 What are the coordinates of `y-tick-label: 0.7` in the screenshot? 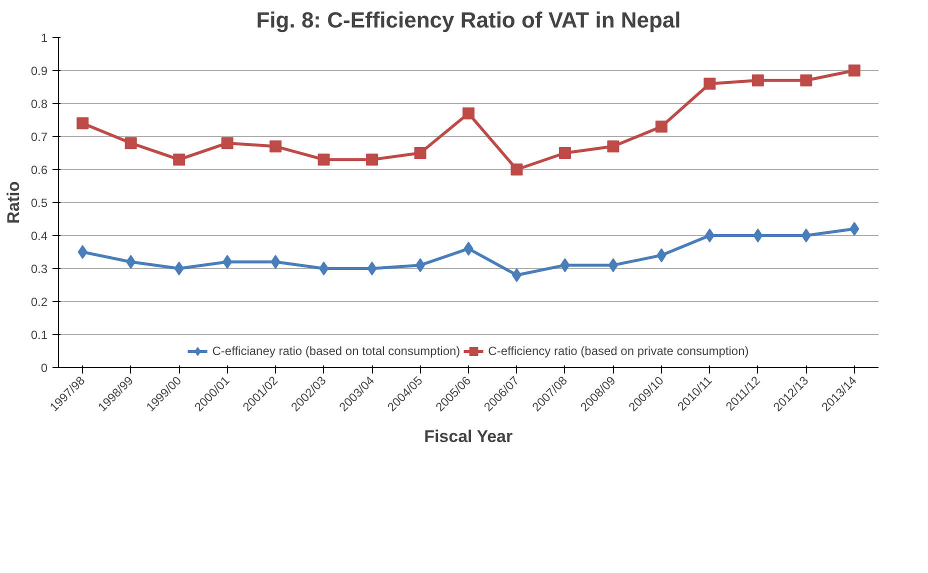 It's located at (39, 137).